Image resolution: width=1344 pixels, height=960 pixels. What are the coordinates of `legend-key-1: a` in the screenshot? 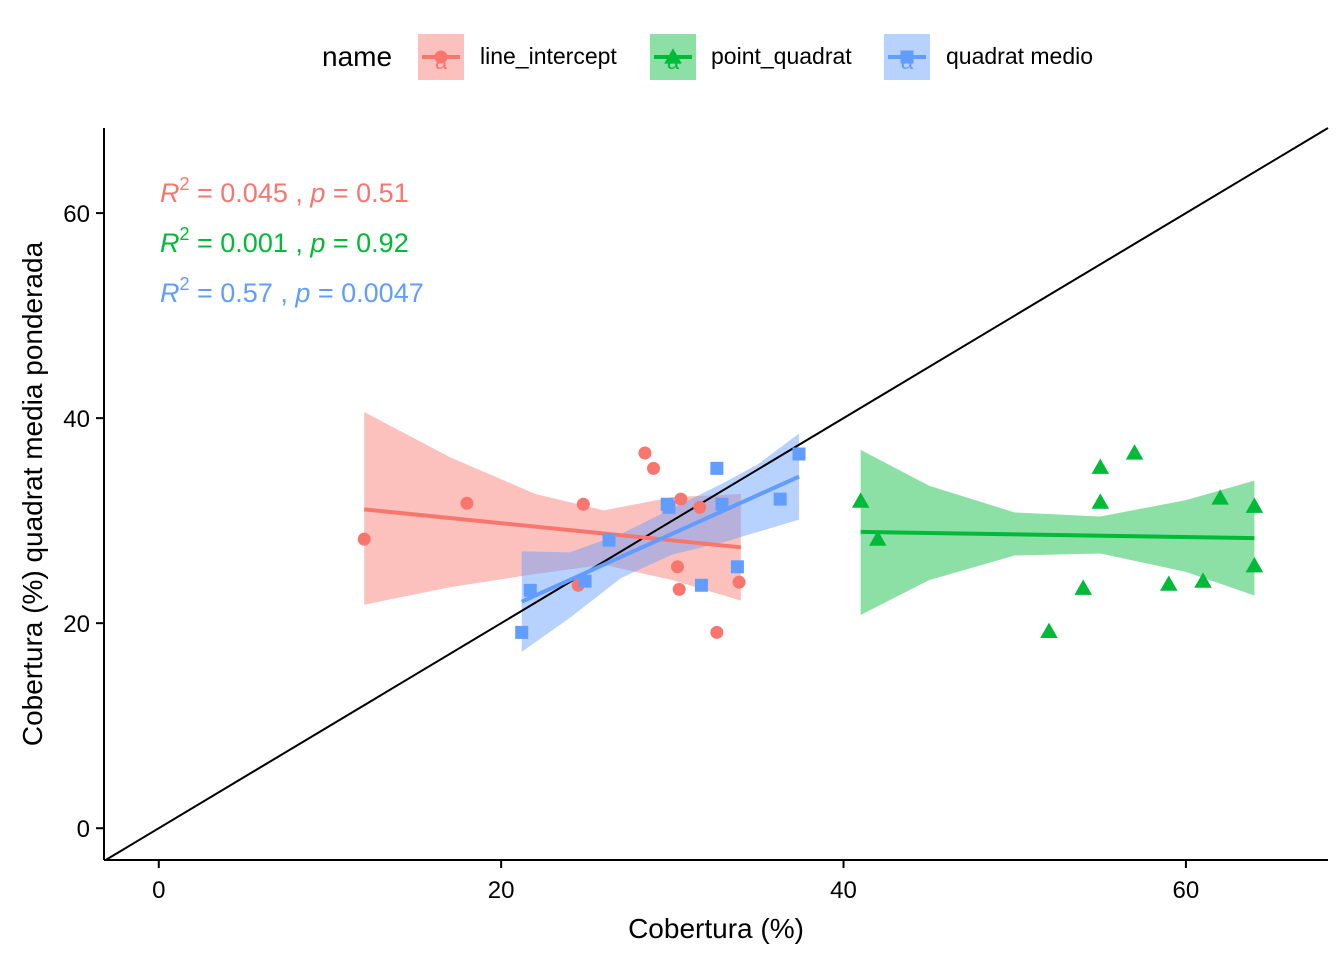 It's located at (673, 57).